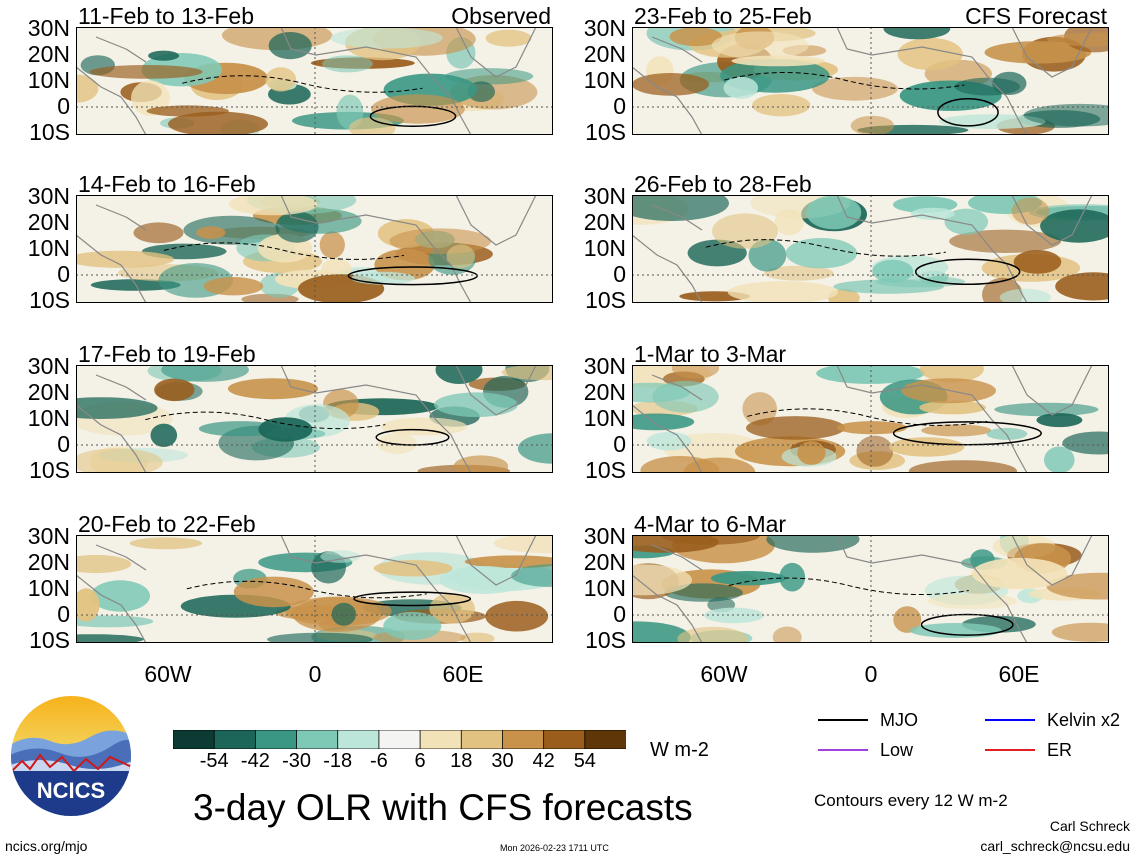 The height and width of the screenshot is (860, 1135). Describe the element at coordinates (543, 761) in the screenshot. I see `colorbar-tick-label: 42` at that location.